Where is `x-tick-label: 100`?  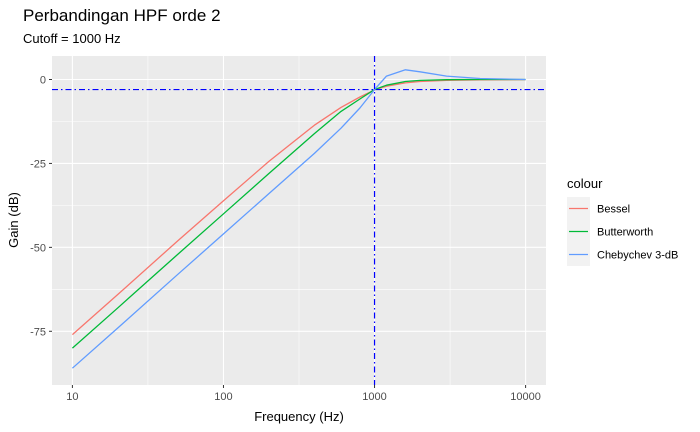
x-tick-label: 100 is located at coordinates (223, 397).